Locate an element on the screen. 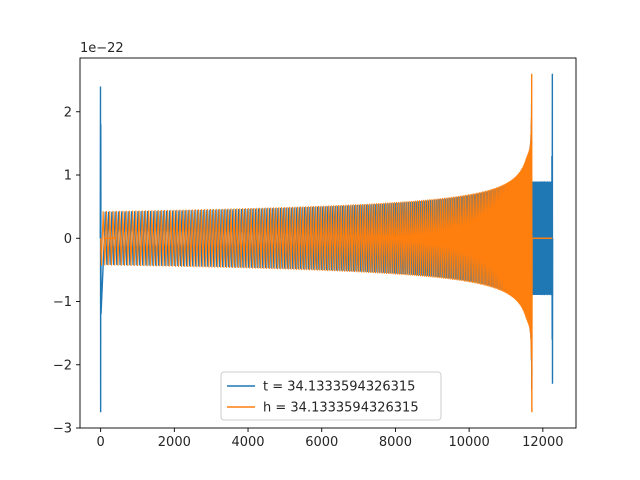  x-tick-label: 10000 is located at coordinates (468, 442).